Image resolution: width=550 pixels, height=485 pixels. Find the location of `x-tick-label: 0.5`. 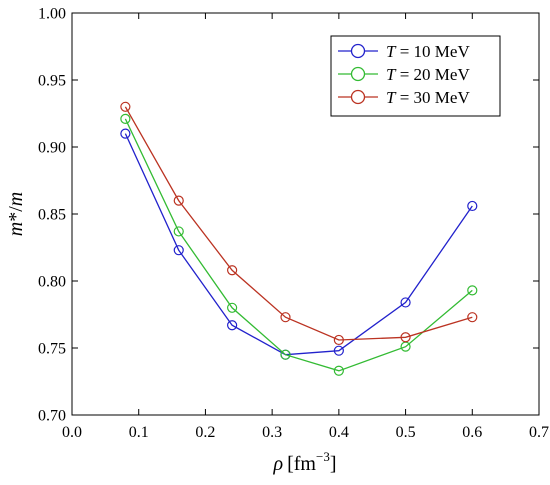

x-tick-label: 0.5 is located at coordinates (406, 432).